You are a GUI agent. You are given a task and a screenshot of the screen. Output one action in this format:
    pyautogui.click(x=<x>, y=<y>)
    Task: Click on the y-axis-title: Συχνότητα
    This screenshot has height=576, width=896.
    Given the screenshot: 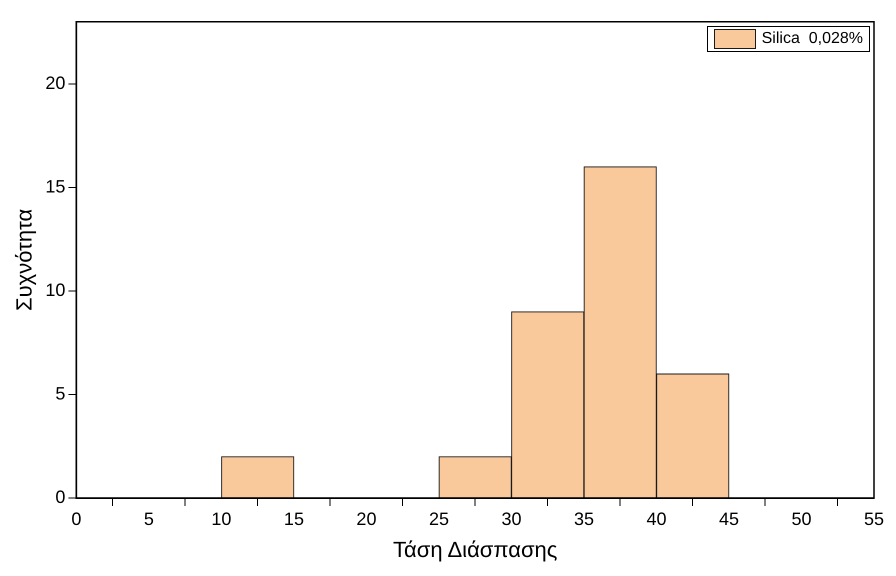 What is the action you would take?
    pyautogui.click(x=23, y=259)
    